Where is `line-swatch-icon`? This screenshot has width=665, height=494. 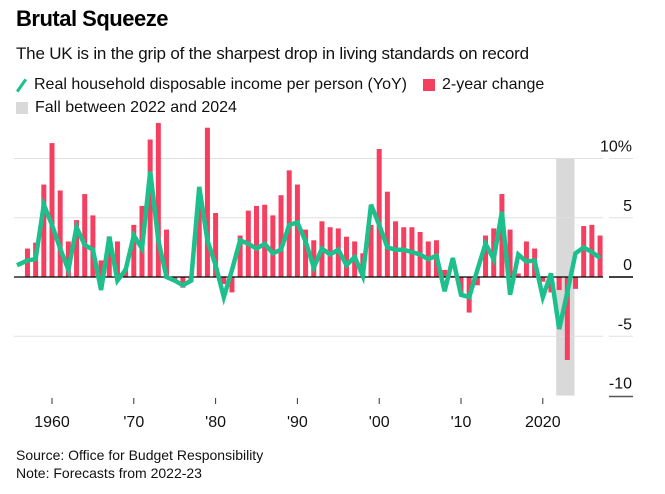 line-swatch-icon is located at coordinates (21, 85).